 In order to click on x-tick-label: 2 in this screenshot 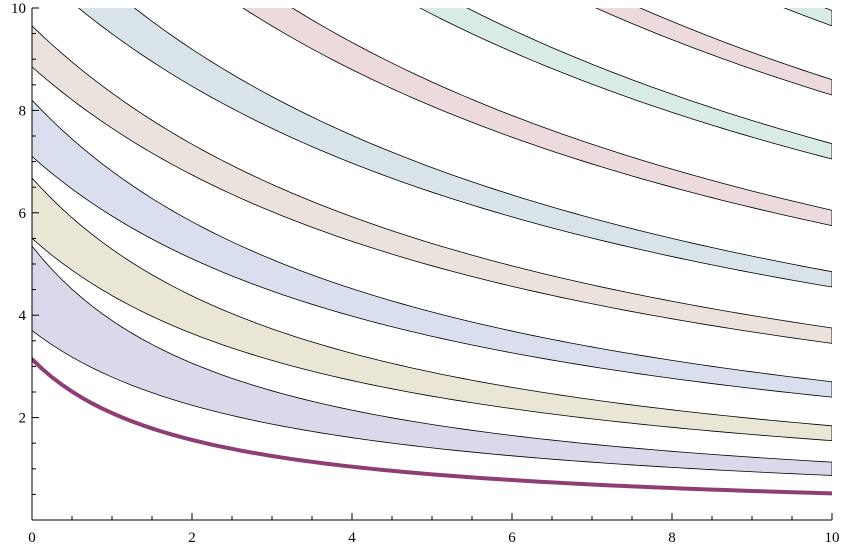, I will do `click(192, 538)`.